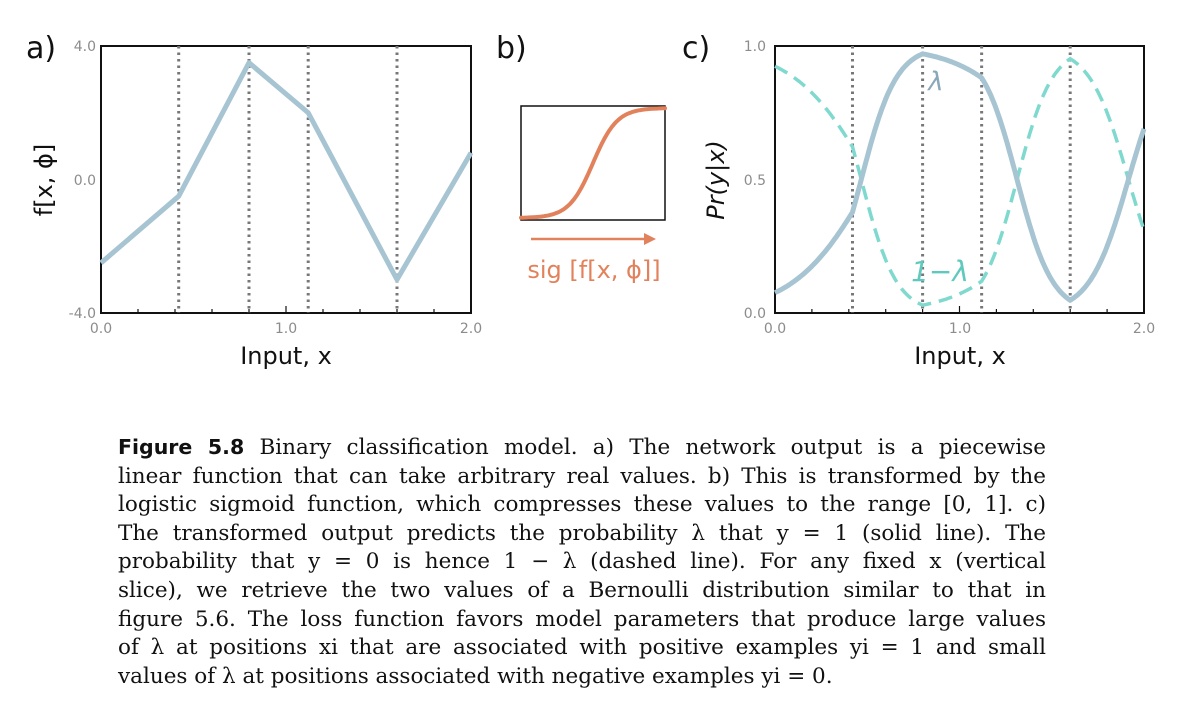 The image size is (1182, 726). I want to click on one-minus-lambda-dashed-line, so click(960, 182).